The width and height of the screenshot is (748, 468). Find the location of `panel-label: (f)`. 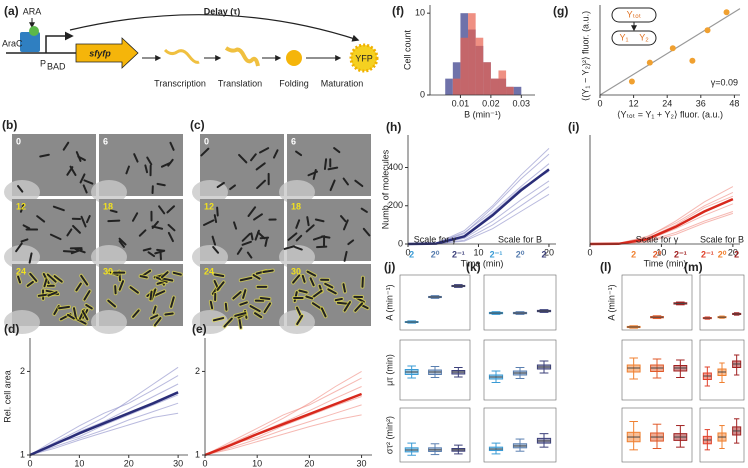

panel-label: (f) is located at coordinates (398, 11).